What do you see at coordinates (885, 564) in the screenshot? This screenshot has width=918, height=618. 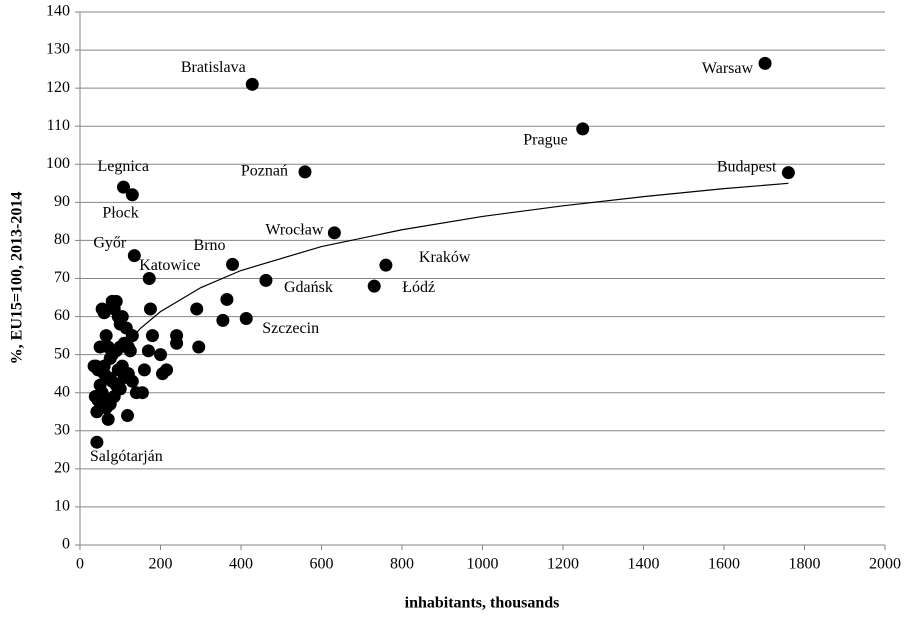 I see `x-tick-label: 2000` at bounding box center [885, 564].